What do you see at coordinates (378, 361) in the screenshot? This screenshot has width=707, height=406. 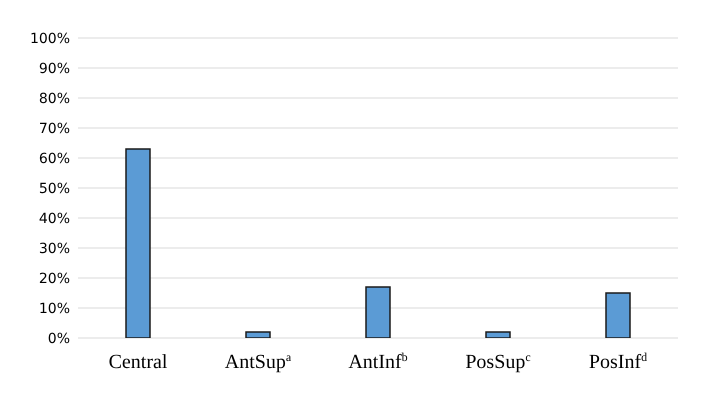 I see `x-tick-label: AntInf$^{b}$` at bounding box center [378, 361].